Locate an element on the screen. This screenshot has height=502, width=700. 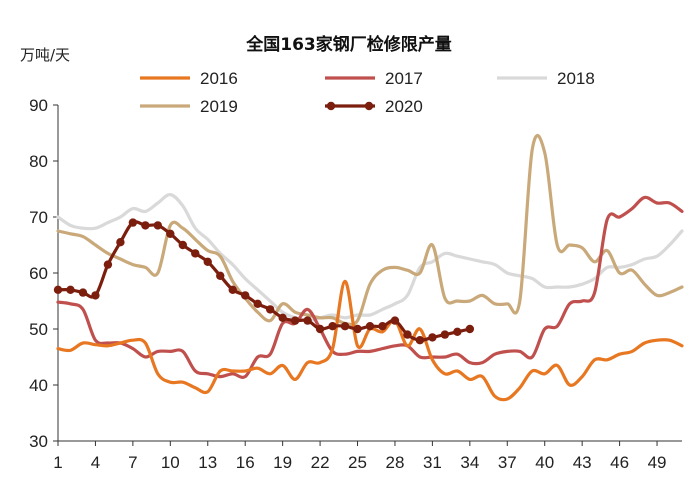
x-tick-label: 46 is located at coordinates (619, 462).